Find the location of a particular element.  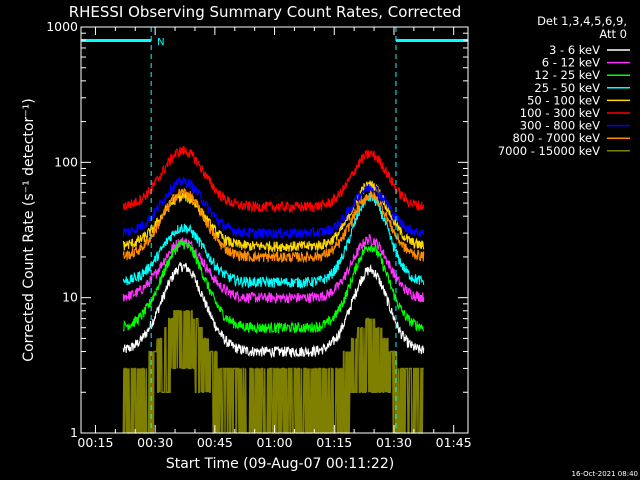

y-axis-label: Corrected Count Rate (s⁻¹ detector⁻¹) is located at coordinates (29, 229).